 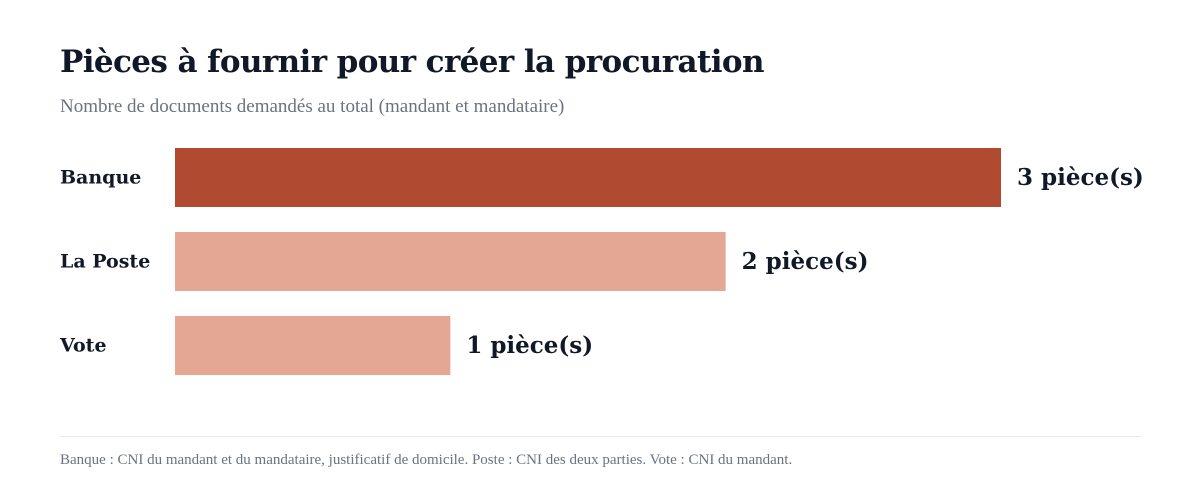 I want to click on bar-vote, so click(x=313, y=345).